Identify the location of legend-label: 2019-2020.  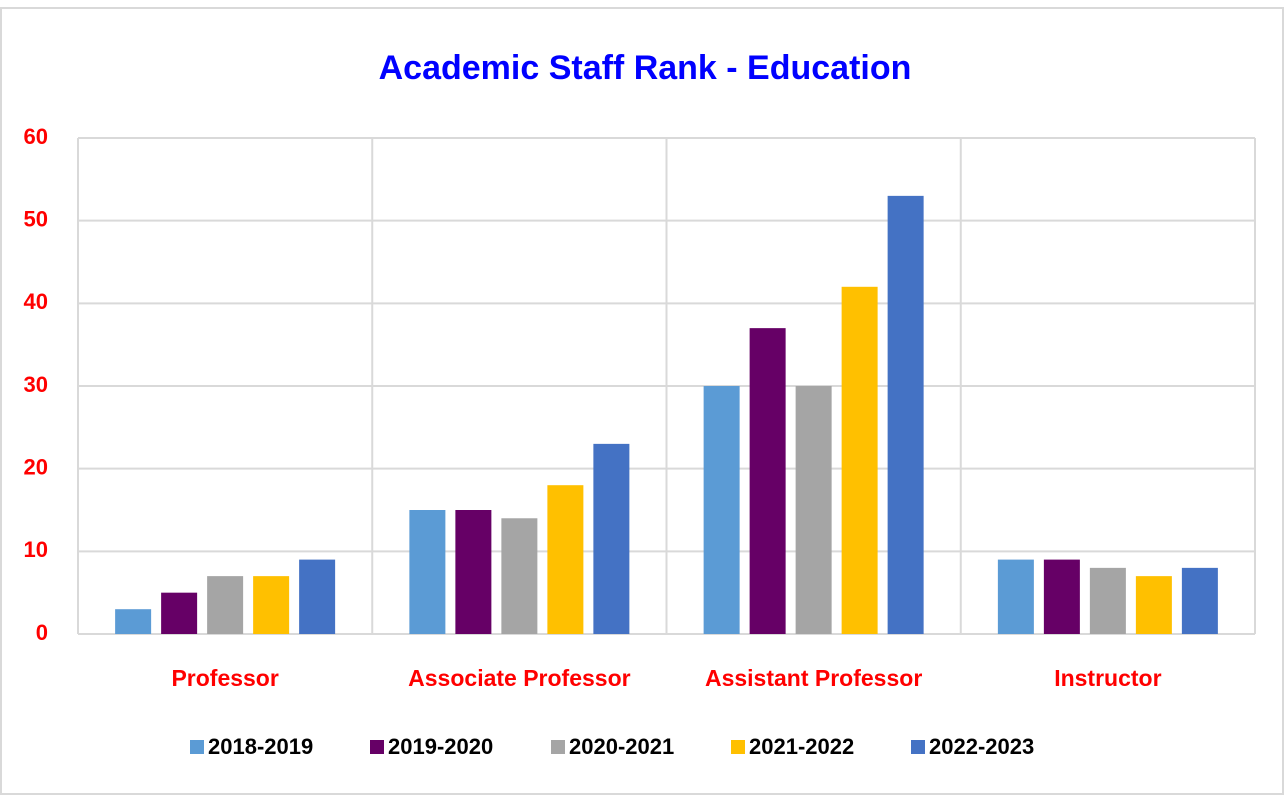
(440, 746).